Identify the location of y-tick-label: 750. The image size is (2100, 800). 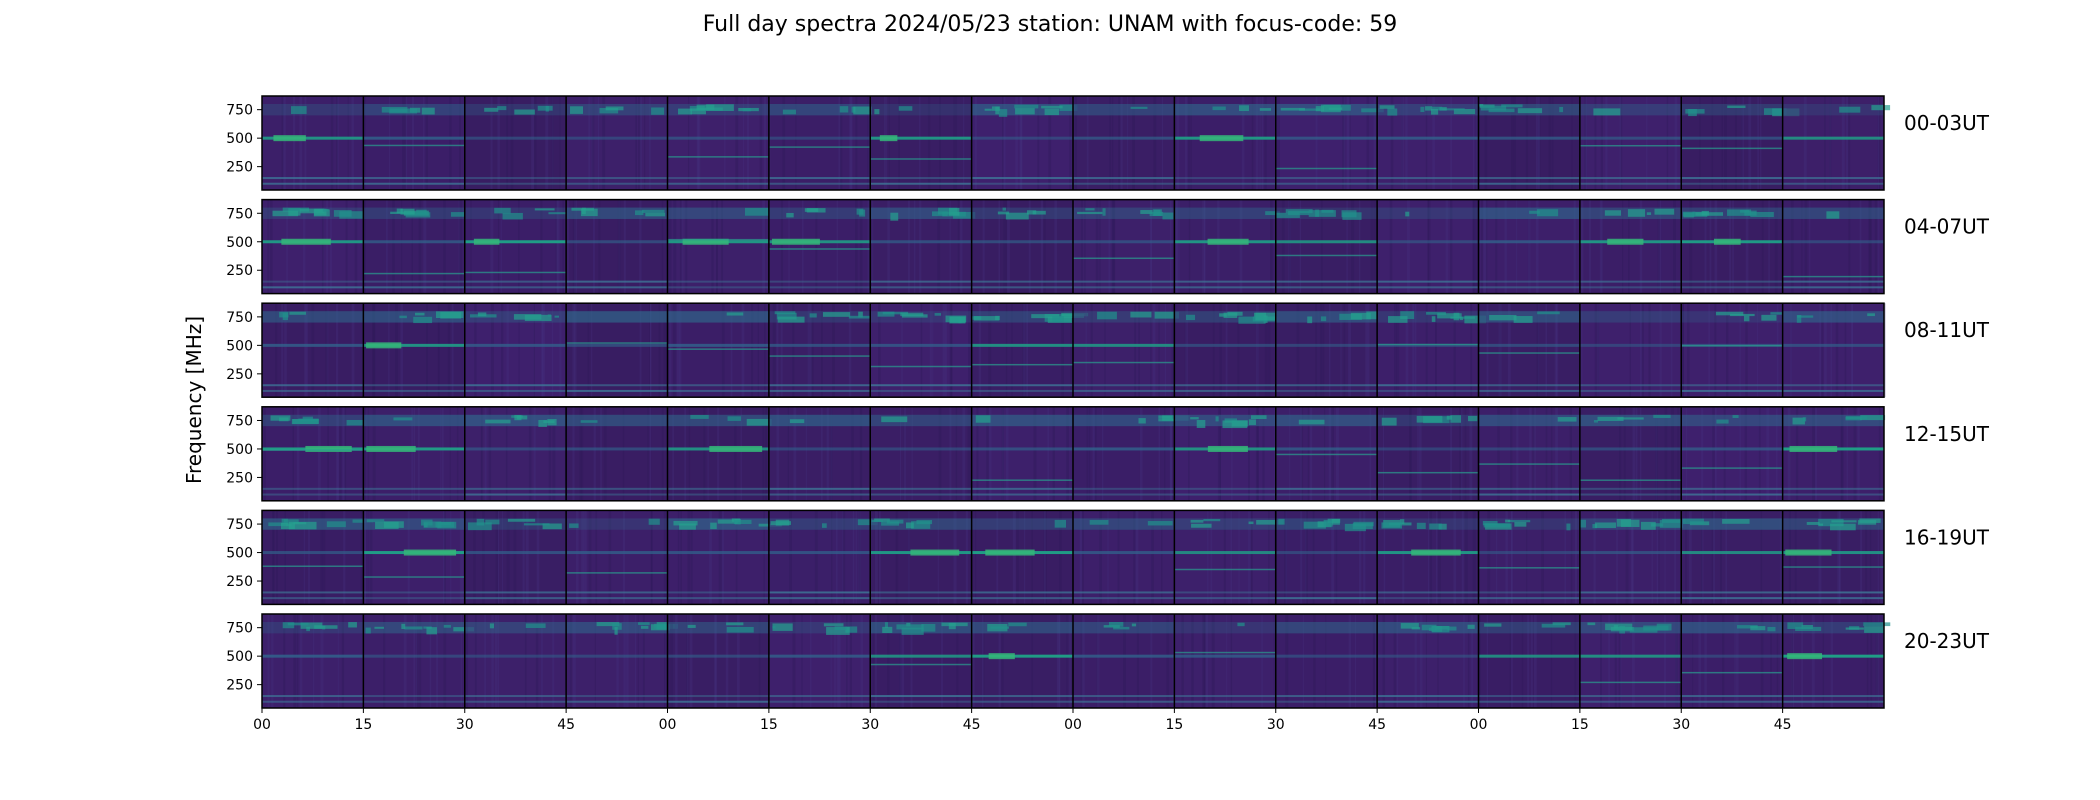
(239, 318).